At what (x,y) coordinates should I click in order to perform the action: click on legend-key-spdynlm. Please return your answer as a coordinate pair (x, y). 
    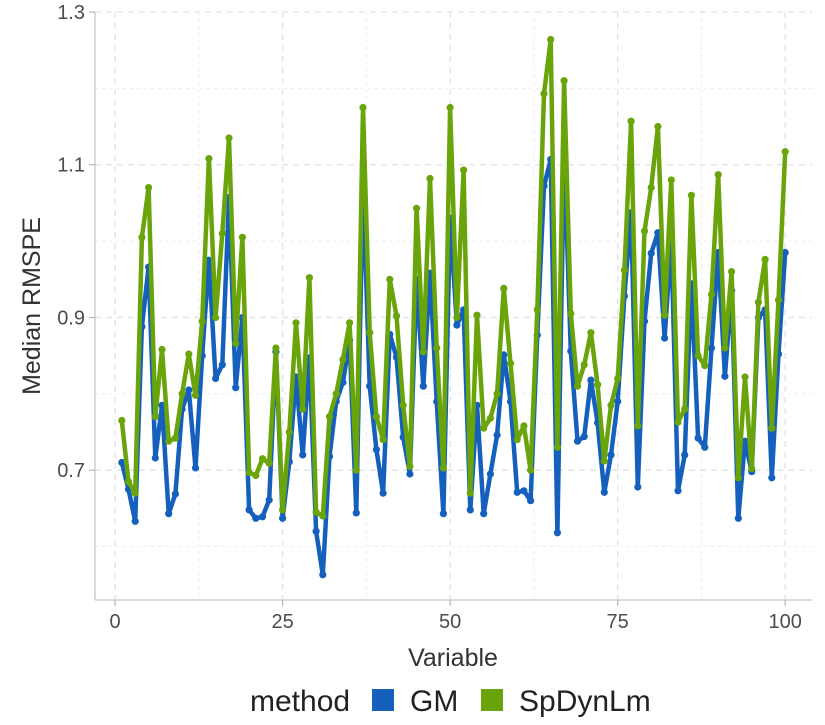
    Looking at the image, I should click on (492, 700).